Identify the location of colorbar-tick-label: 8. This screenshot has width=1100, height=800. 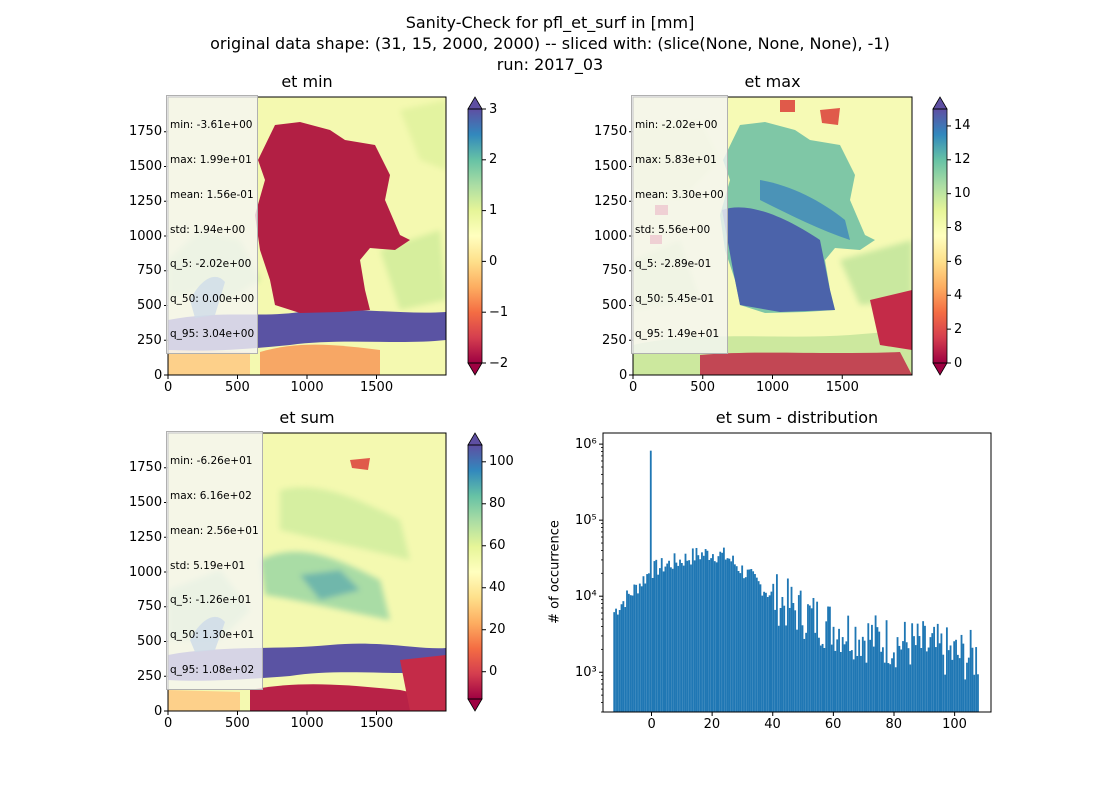
(958, 228).